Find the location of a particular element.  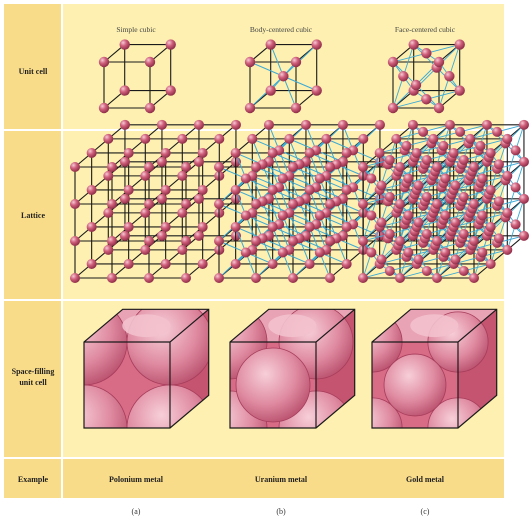

label-column is located at coordinates (33, 251).